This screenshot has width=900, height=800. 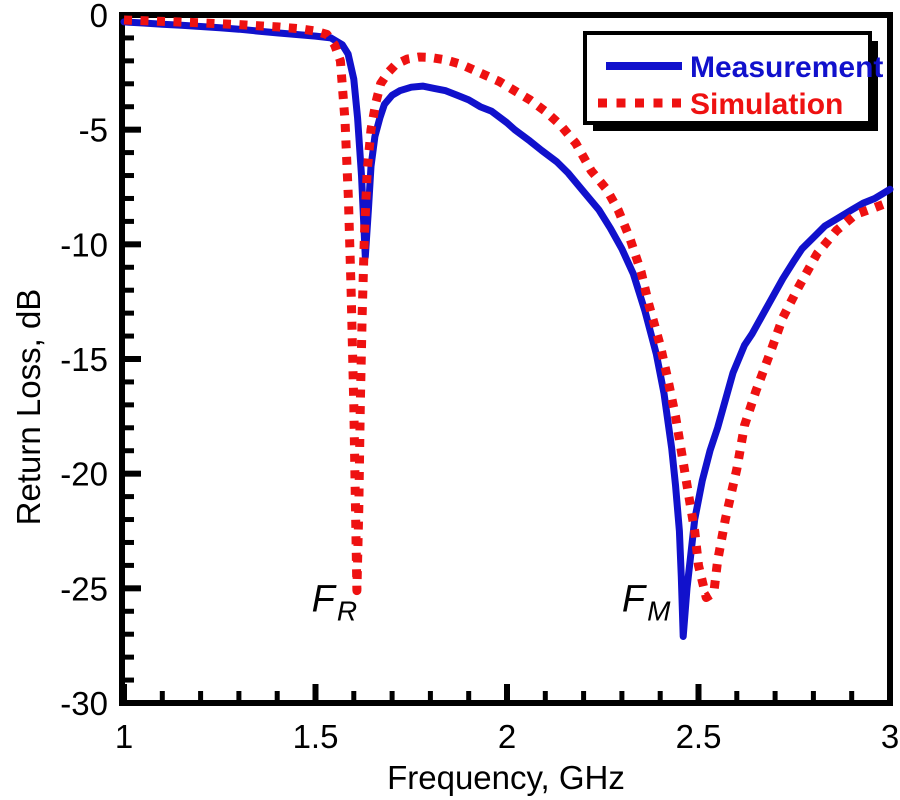 What do you see at coordinates (506, 777) in the screenshot?
I see `x-axis-title: Frequency, GHz` at bounding box center [506, 777].